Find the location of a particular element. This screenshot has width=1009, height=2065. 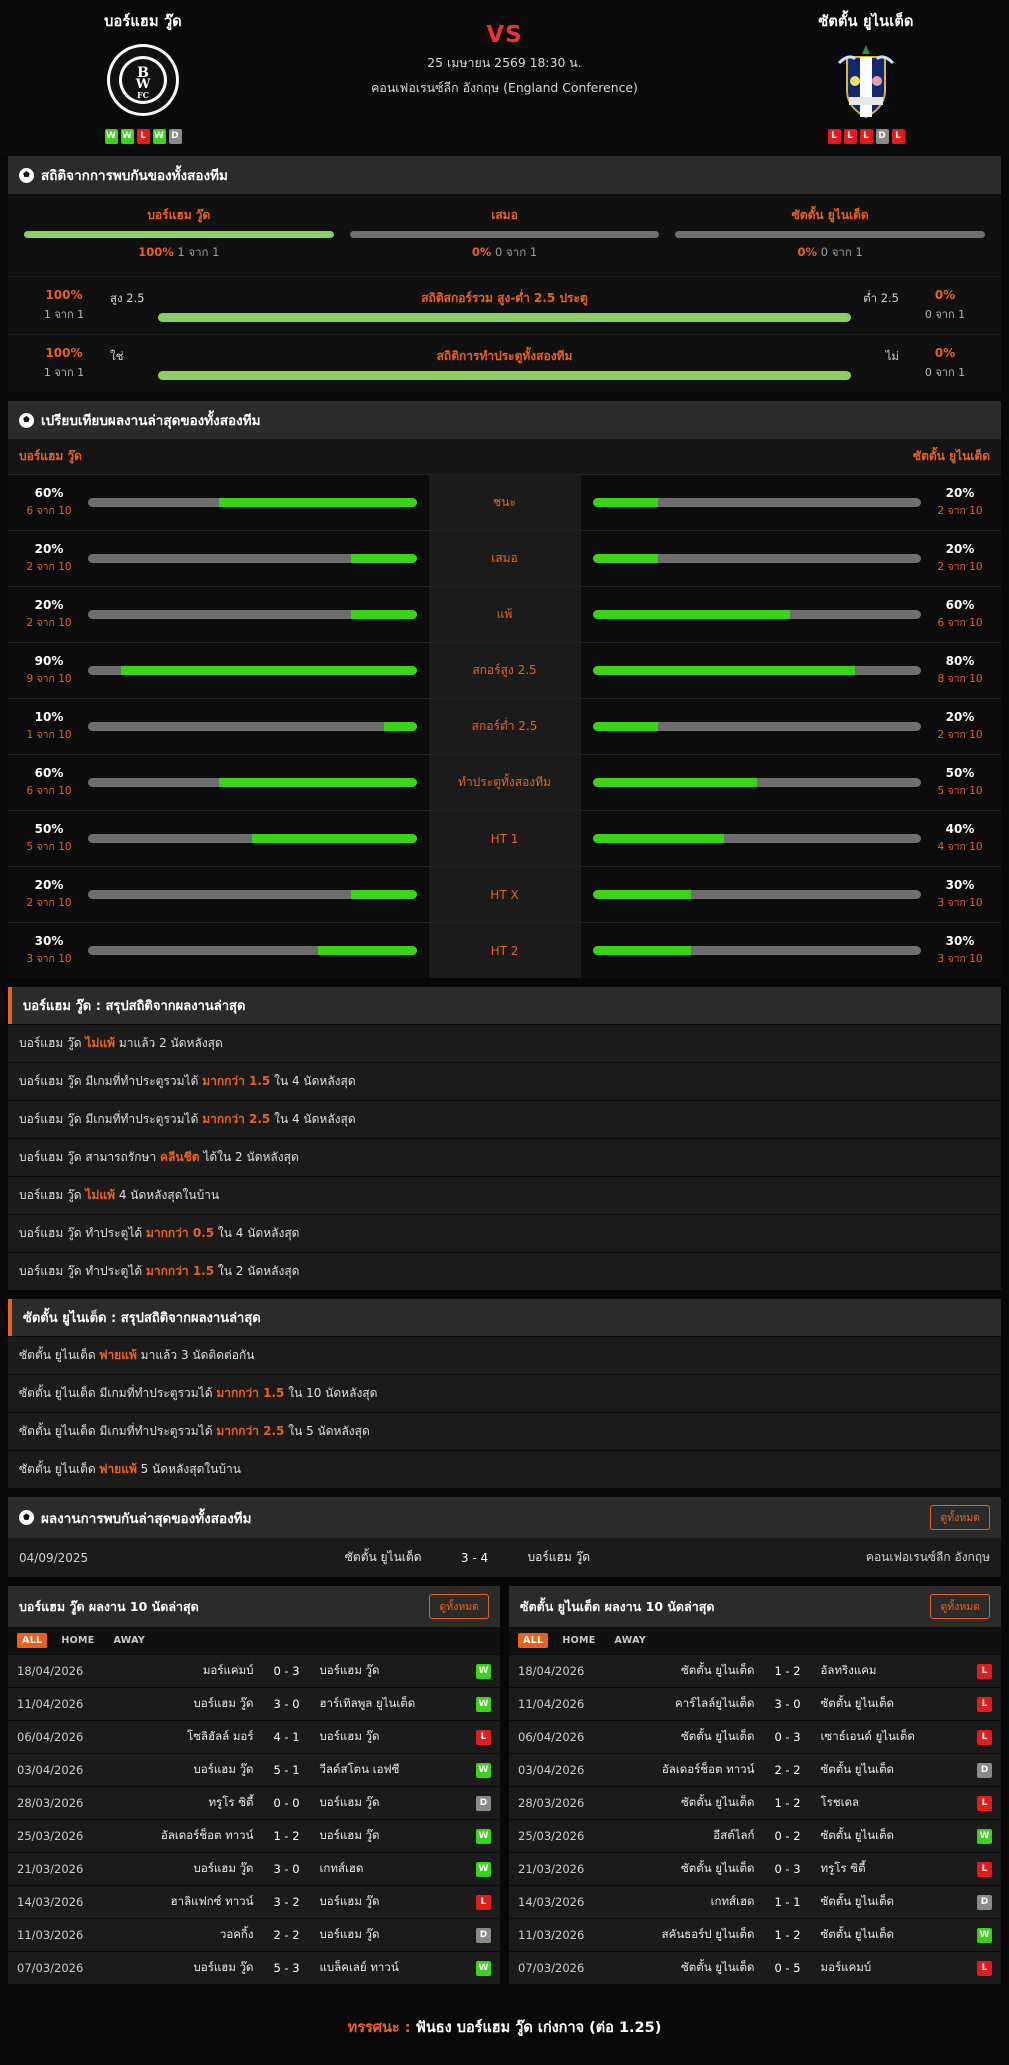

match-row: 28/03/2026 ซัตตั้น ยูไนเต็ด 1 - 2 โรชเดล L is located at coordinates (755, 1802).